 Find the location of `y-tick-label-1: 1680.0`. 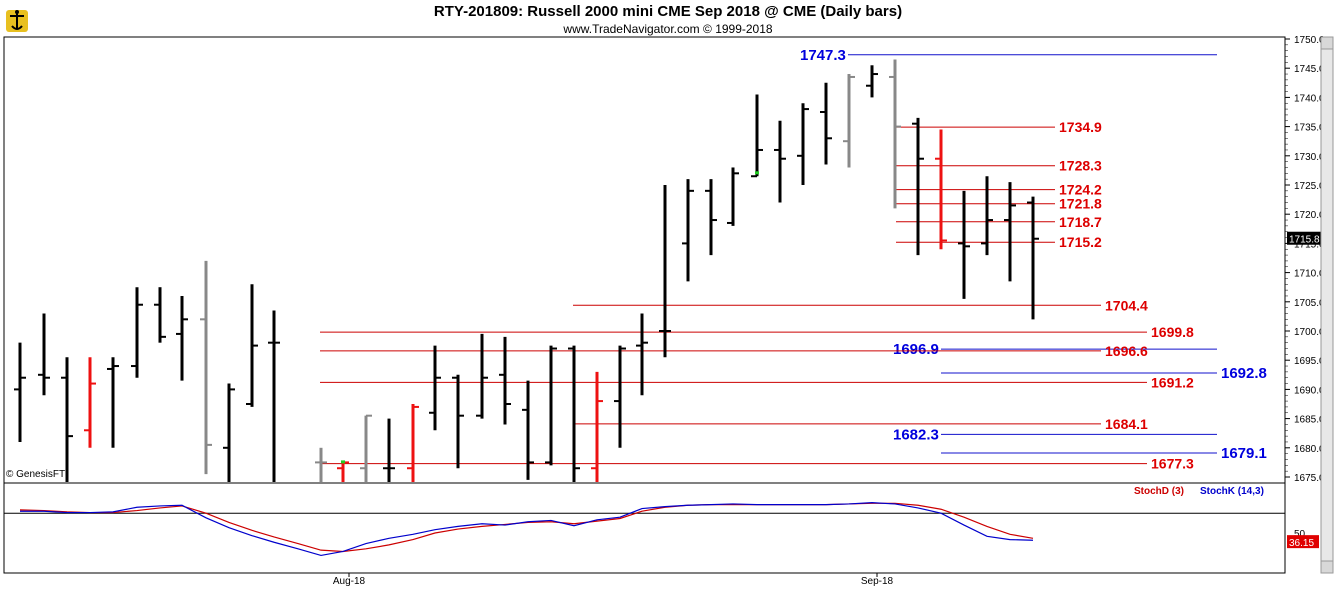

y-tick-label-1: 1680.0 is located at coordinates (1309, 449).